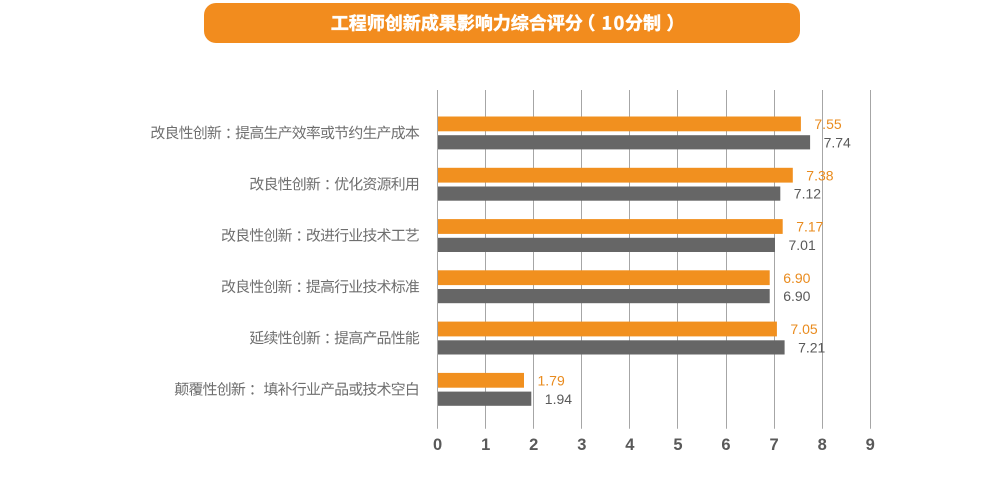 Image resolution: width=1000 pixels, height=500 pixels. I want to click on svg-text: 3, so click(581, 445).